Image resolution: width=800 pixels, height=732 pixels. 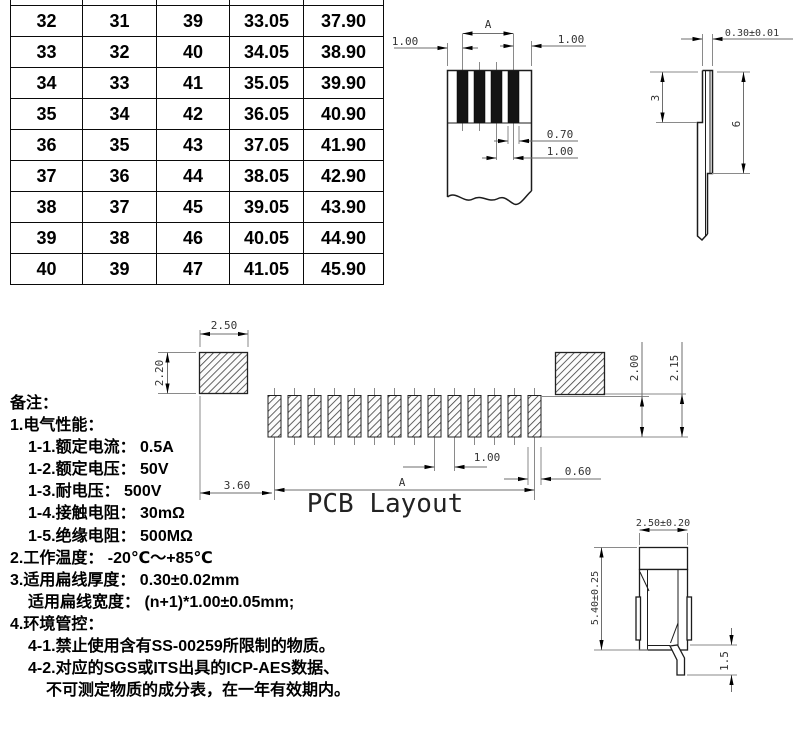 I want to click on dim-label-connector-width: 2.50±0.20, so click(x=663, y=523).